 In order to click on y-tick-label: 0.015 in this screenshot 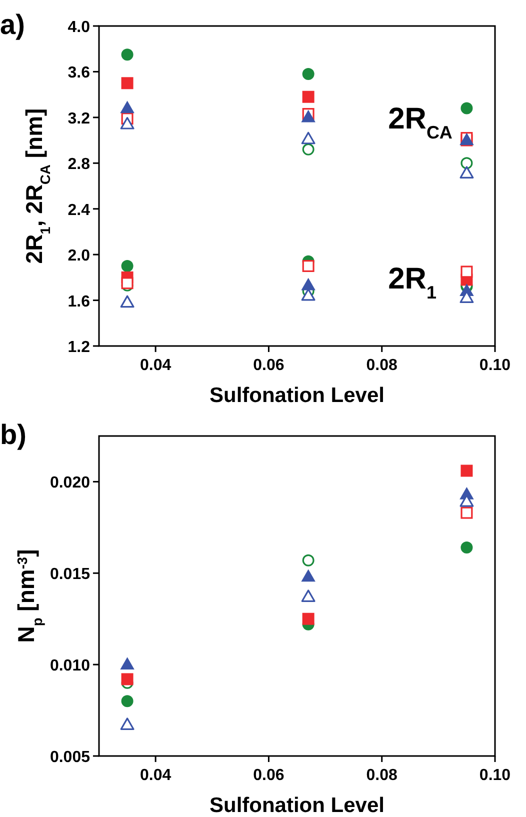, I will do `click(70, 575)`.